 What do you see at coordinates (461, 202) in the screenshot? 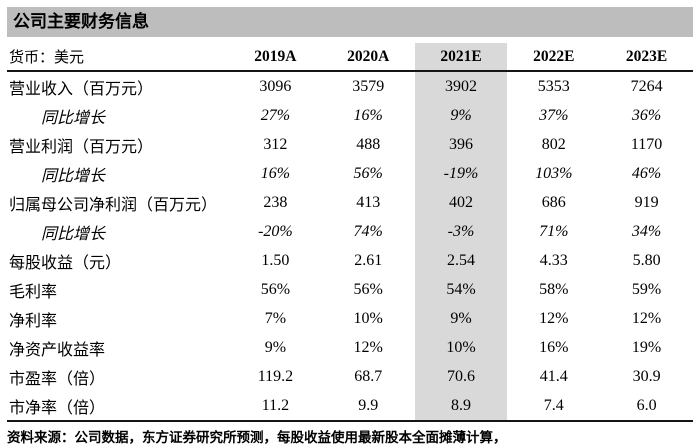
I see `cell-value: 402` at bounding box center [461, 202].